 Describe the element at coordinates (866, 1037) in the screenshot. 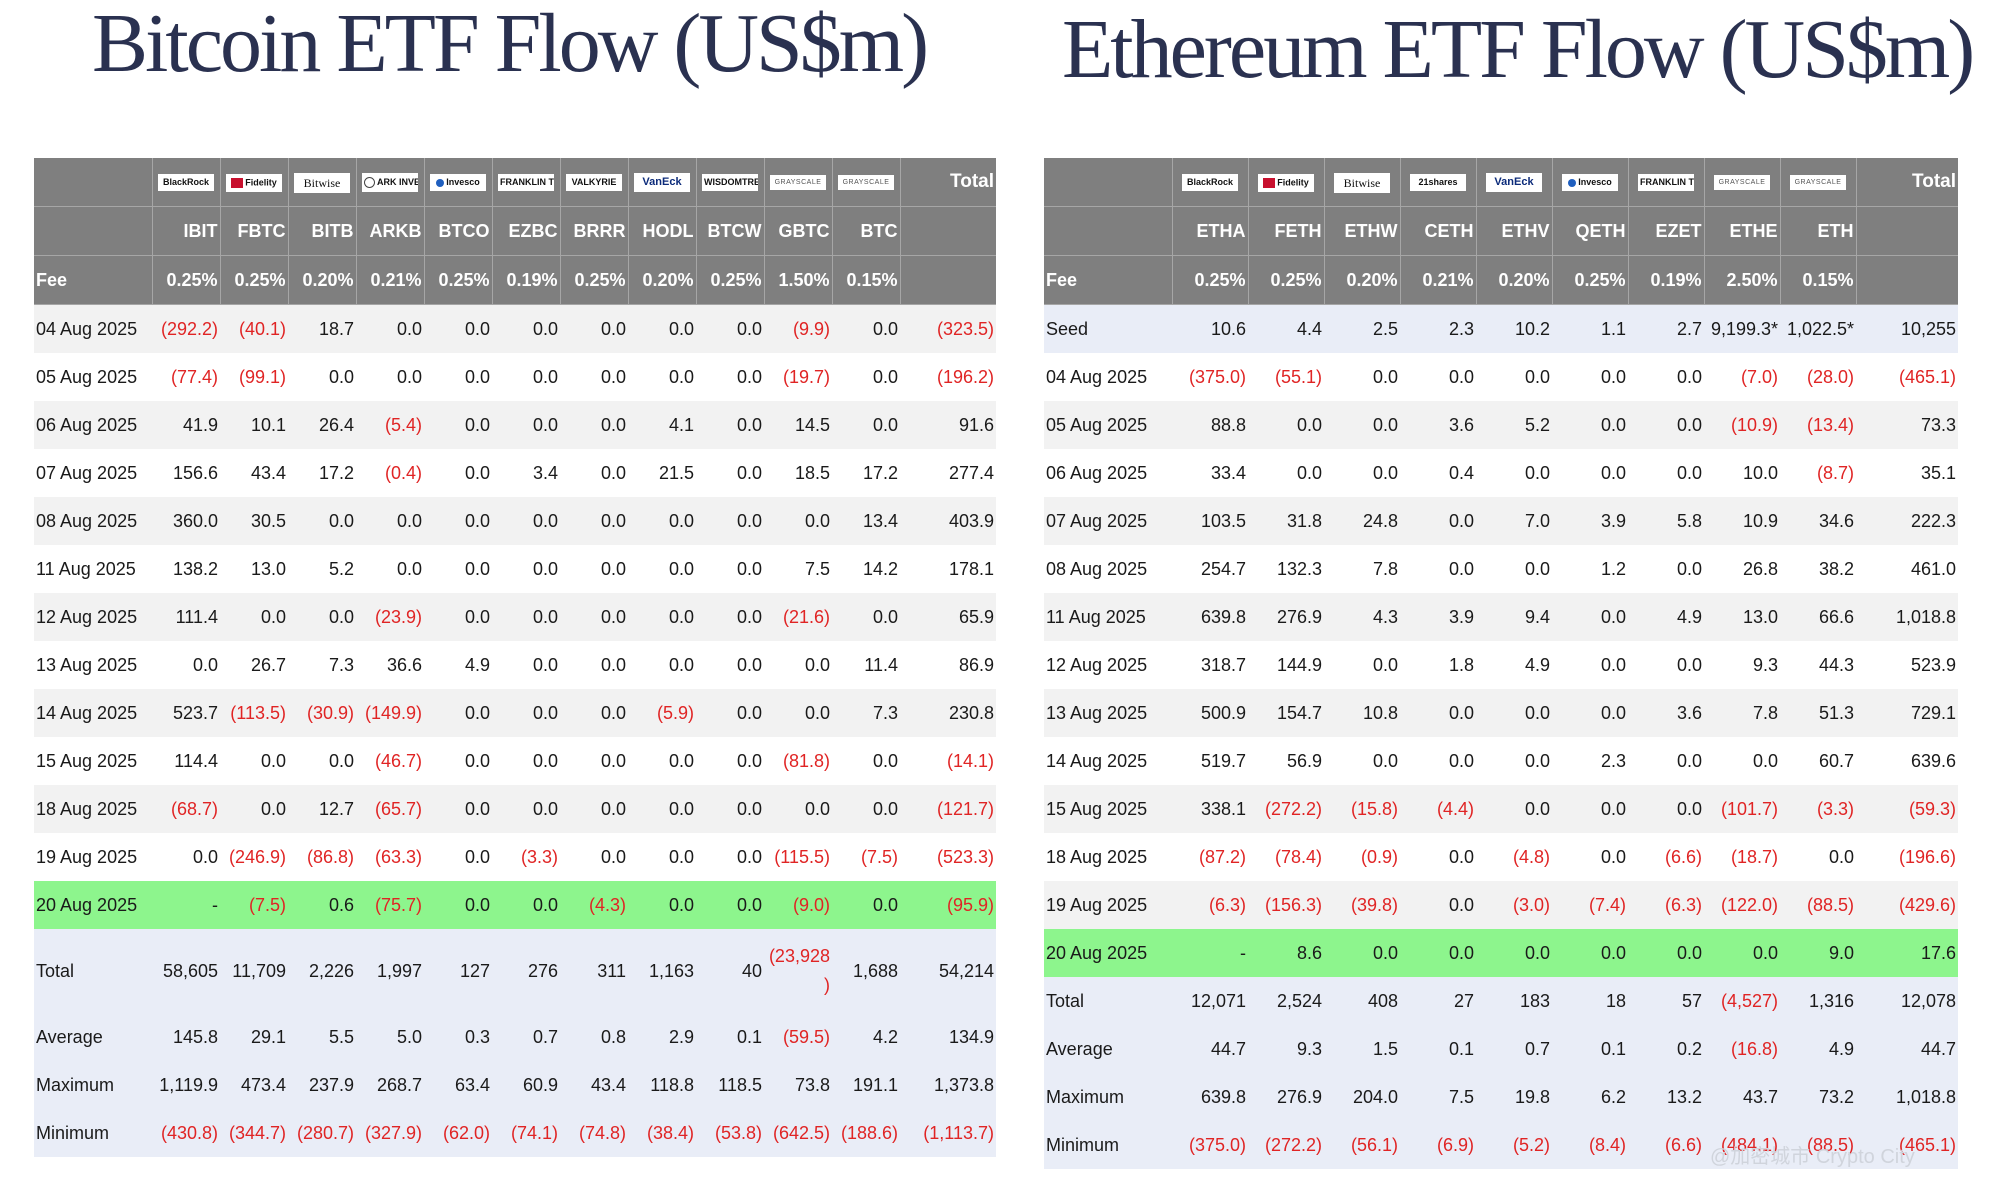

I see `stats-value-cell: 4.2` at that location.